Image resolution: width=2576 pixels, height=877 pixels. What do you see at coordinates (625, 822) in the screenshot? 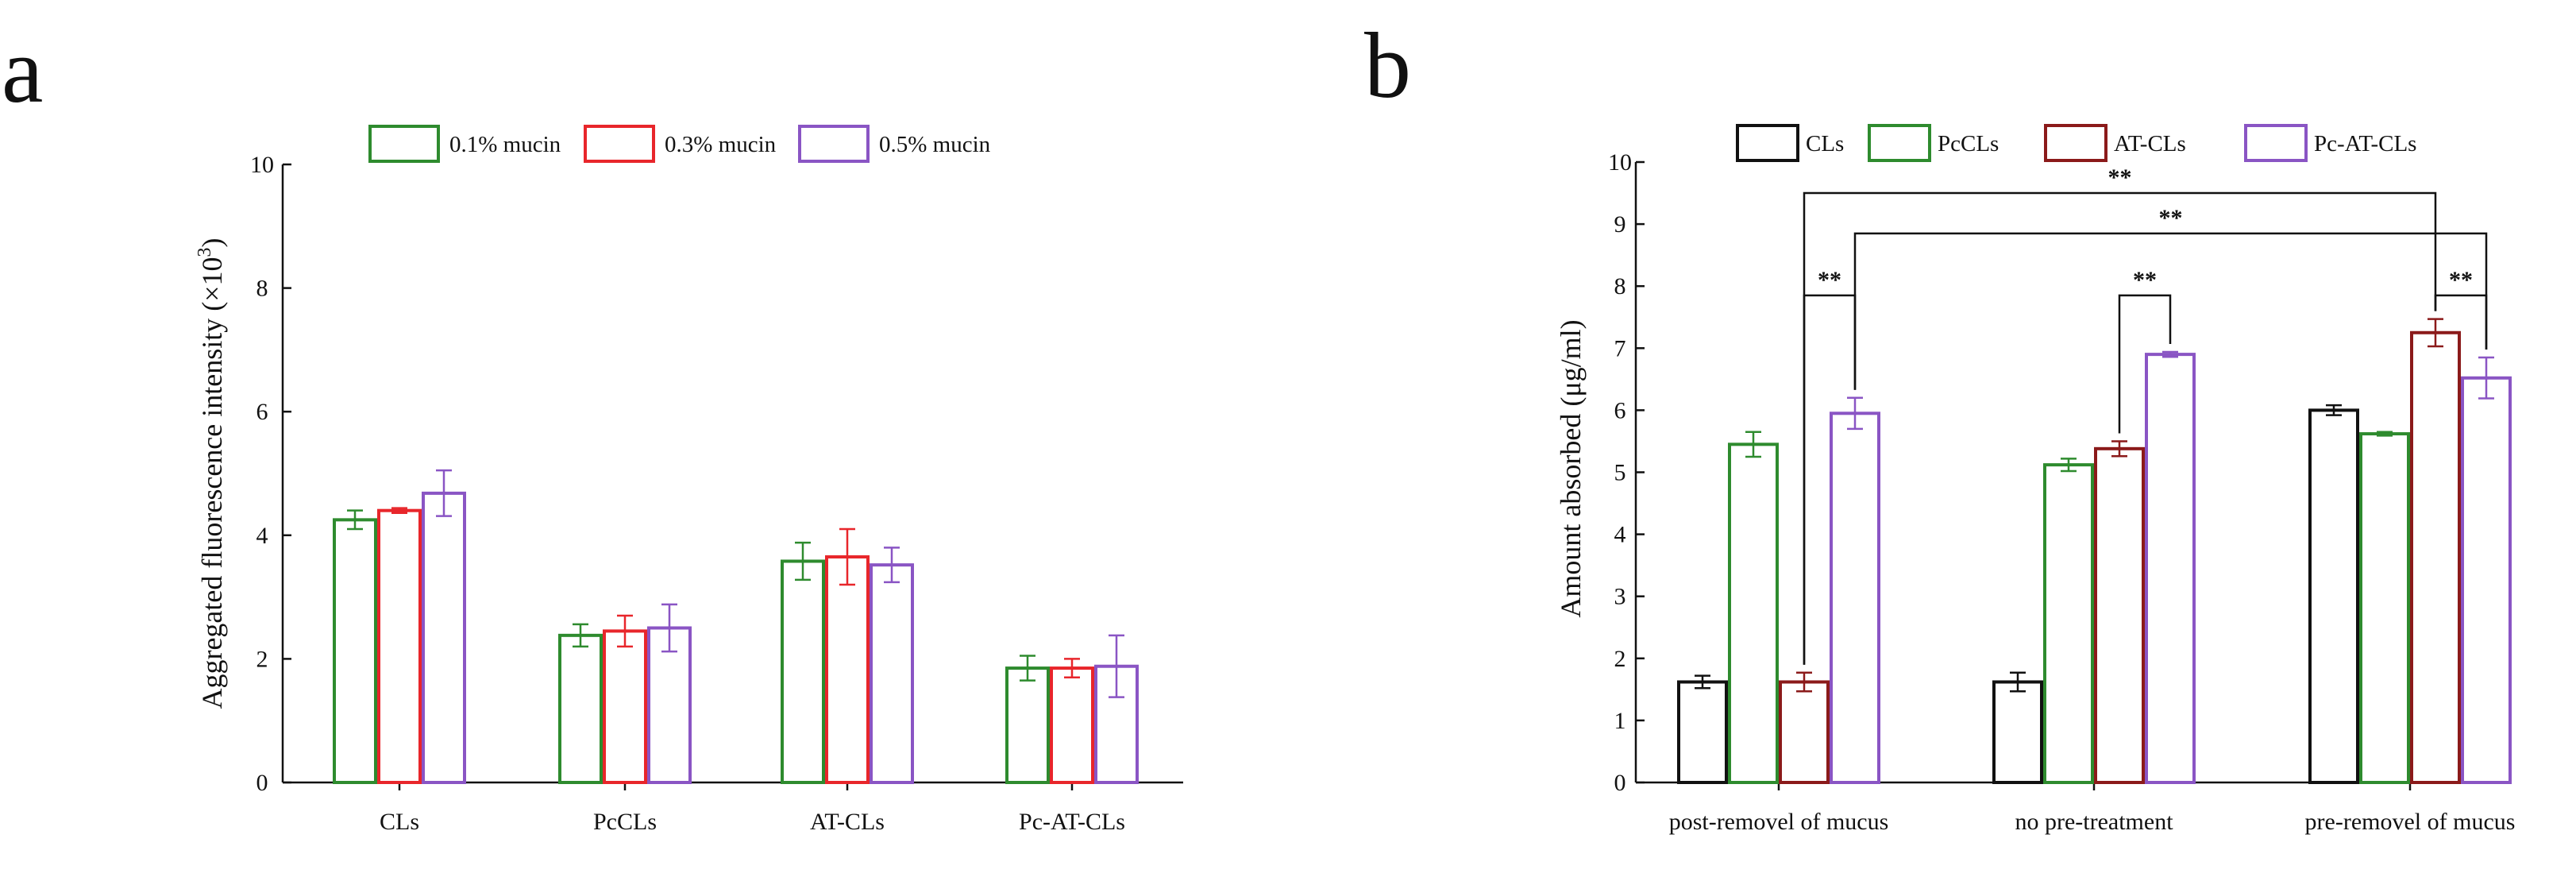
I see `x-tick-label: PcCLs` at bounding box center [625, 822].